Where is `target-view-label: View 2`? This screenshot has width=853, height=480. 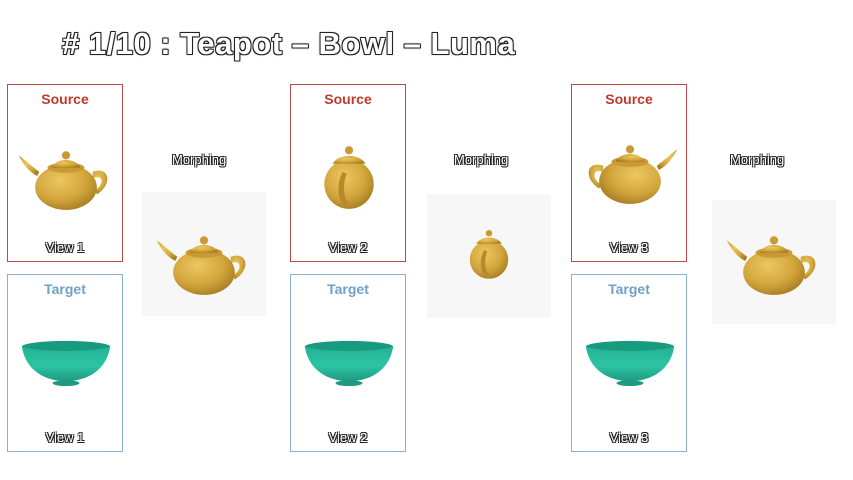 target-view-label: View 2 is located at coordinates (348, 437).